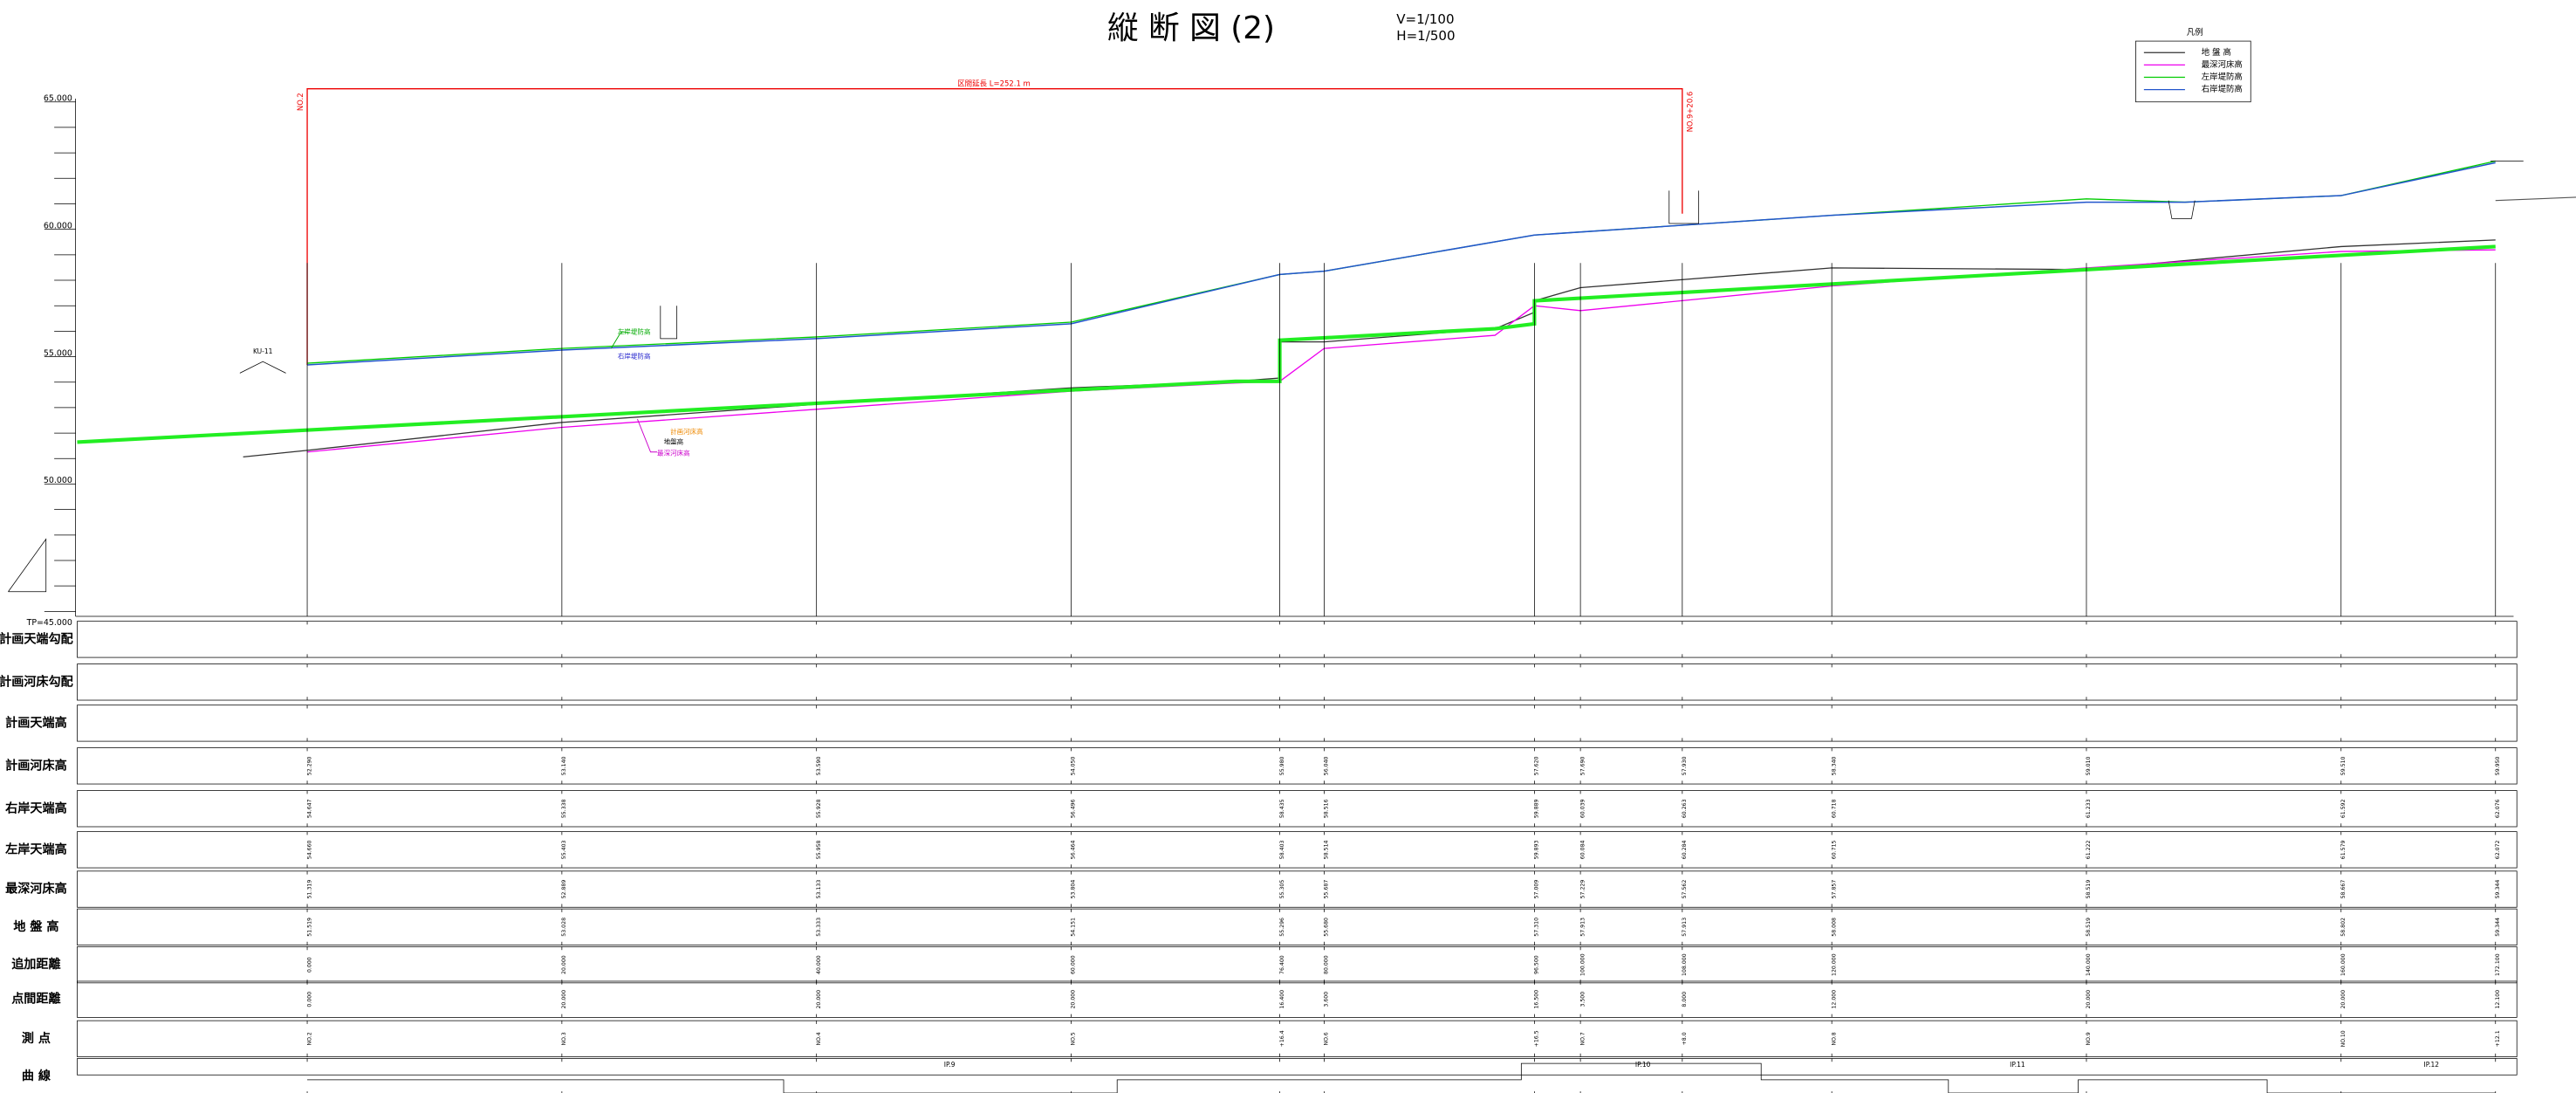 The image size is (2576, 1093). Describe the element at coordinates (1327, 1038) in the screenshot. I see `cell: NO.6` at that location.